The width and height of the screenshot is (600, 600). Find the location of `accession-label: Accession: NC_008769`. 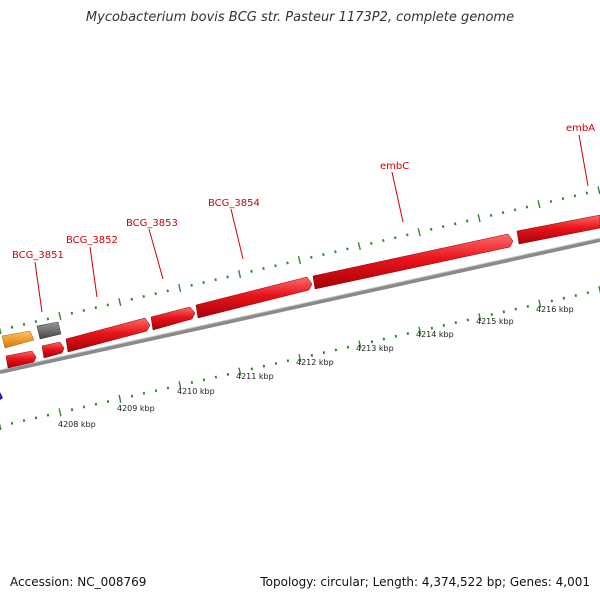

accession-label: Accession: NC_008769 is located at coordinates (78, 582).